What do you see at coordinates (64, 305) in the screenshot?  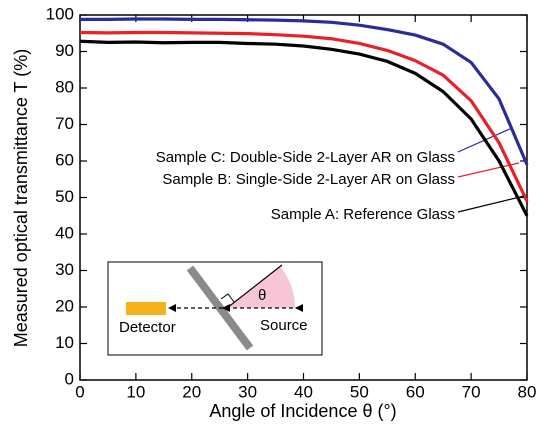 I see `y-tick-label: 20` at bounding box center [64, 305].